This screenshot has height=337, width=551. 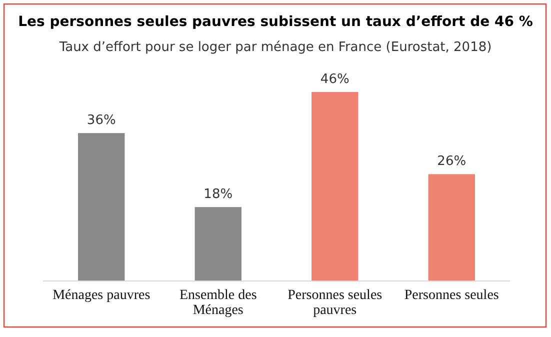 What do you see at coordinates (101, 295) in the screenshot?
I see `x-tick-label: Ménages pauvres` at bounding box center [101, 295].